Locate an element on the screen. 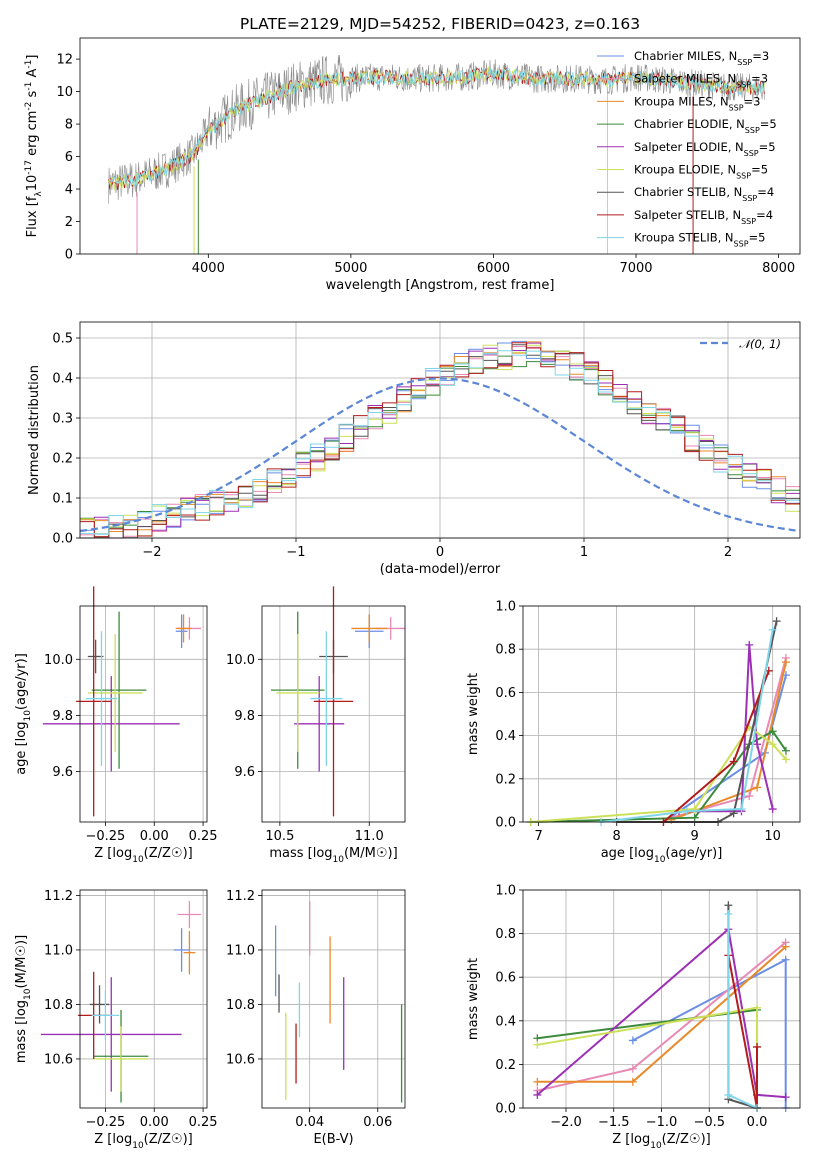 The width and height of the screenshot is (819, 1170). x-tick-label: −2 is located at coordinates (151, 552).